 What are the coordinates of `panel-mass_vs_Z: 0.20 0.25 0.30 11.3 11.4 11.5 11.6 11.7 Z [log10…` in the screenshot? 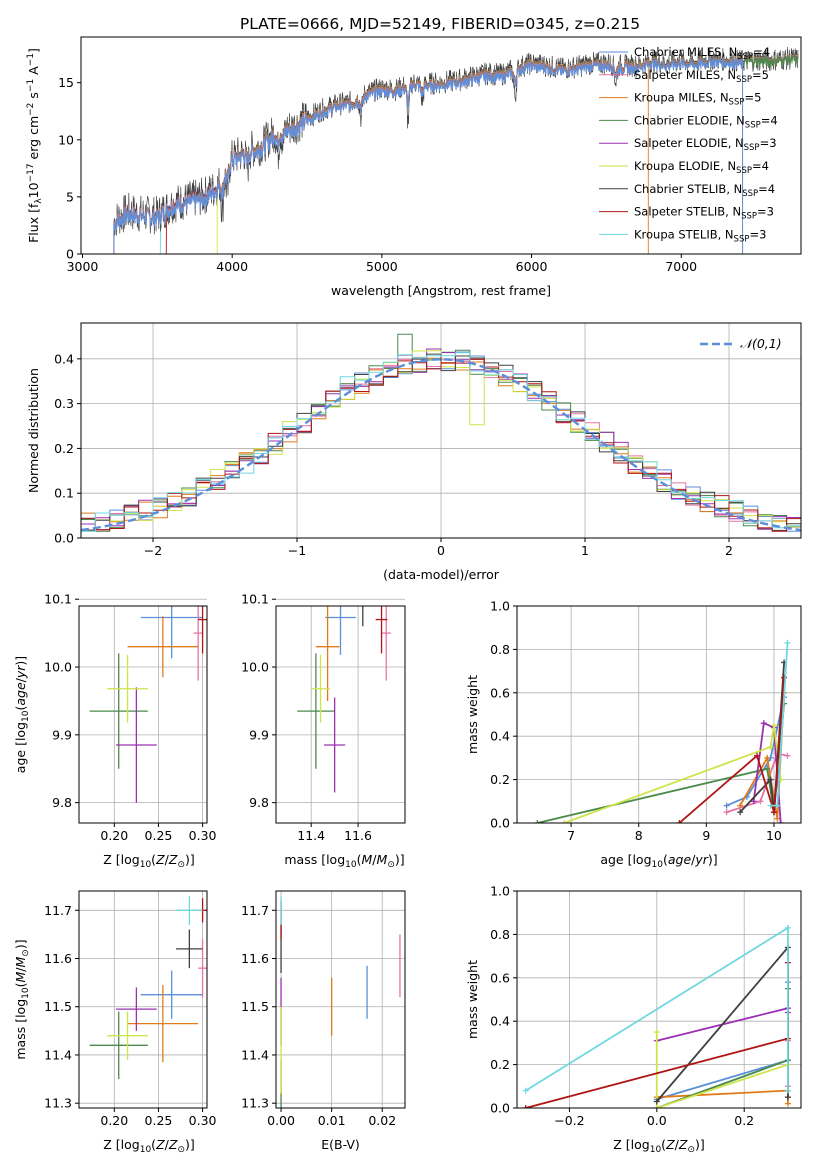 It's located at (115, 1022).